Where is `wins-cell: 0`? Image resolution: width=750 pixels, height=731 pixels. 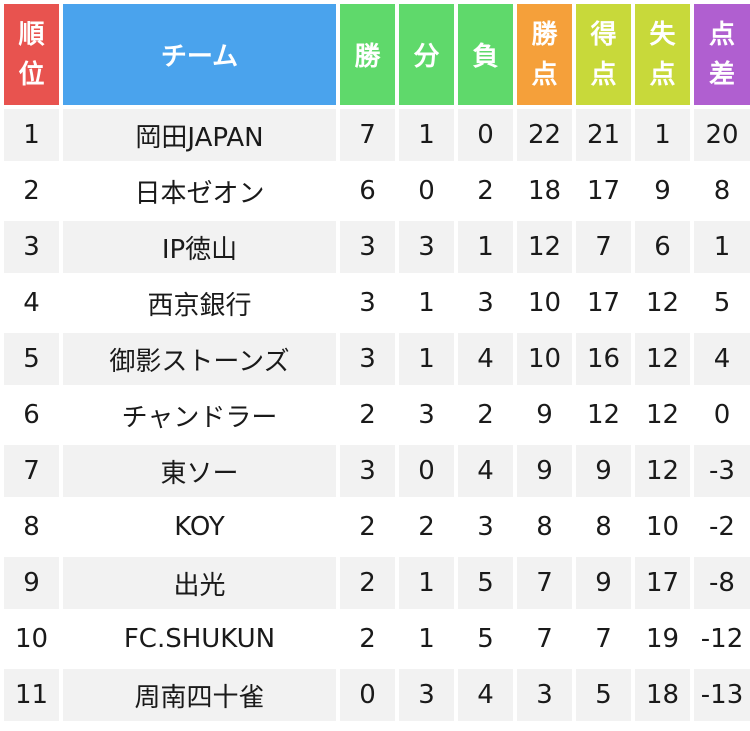 wins-cell: 0 is located at coordinates (367, 695).